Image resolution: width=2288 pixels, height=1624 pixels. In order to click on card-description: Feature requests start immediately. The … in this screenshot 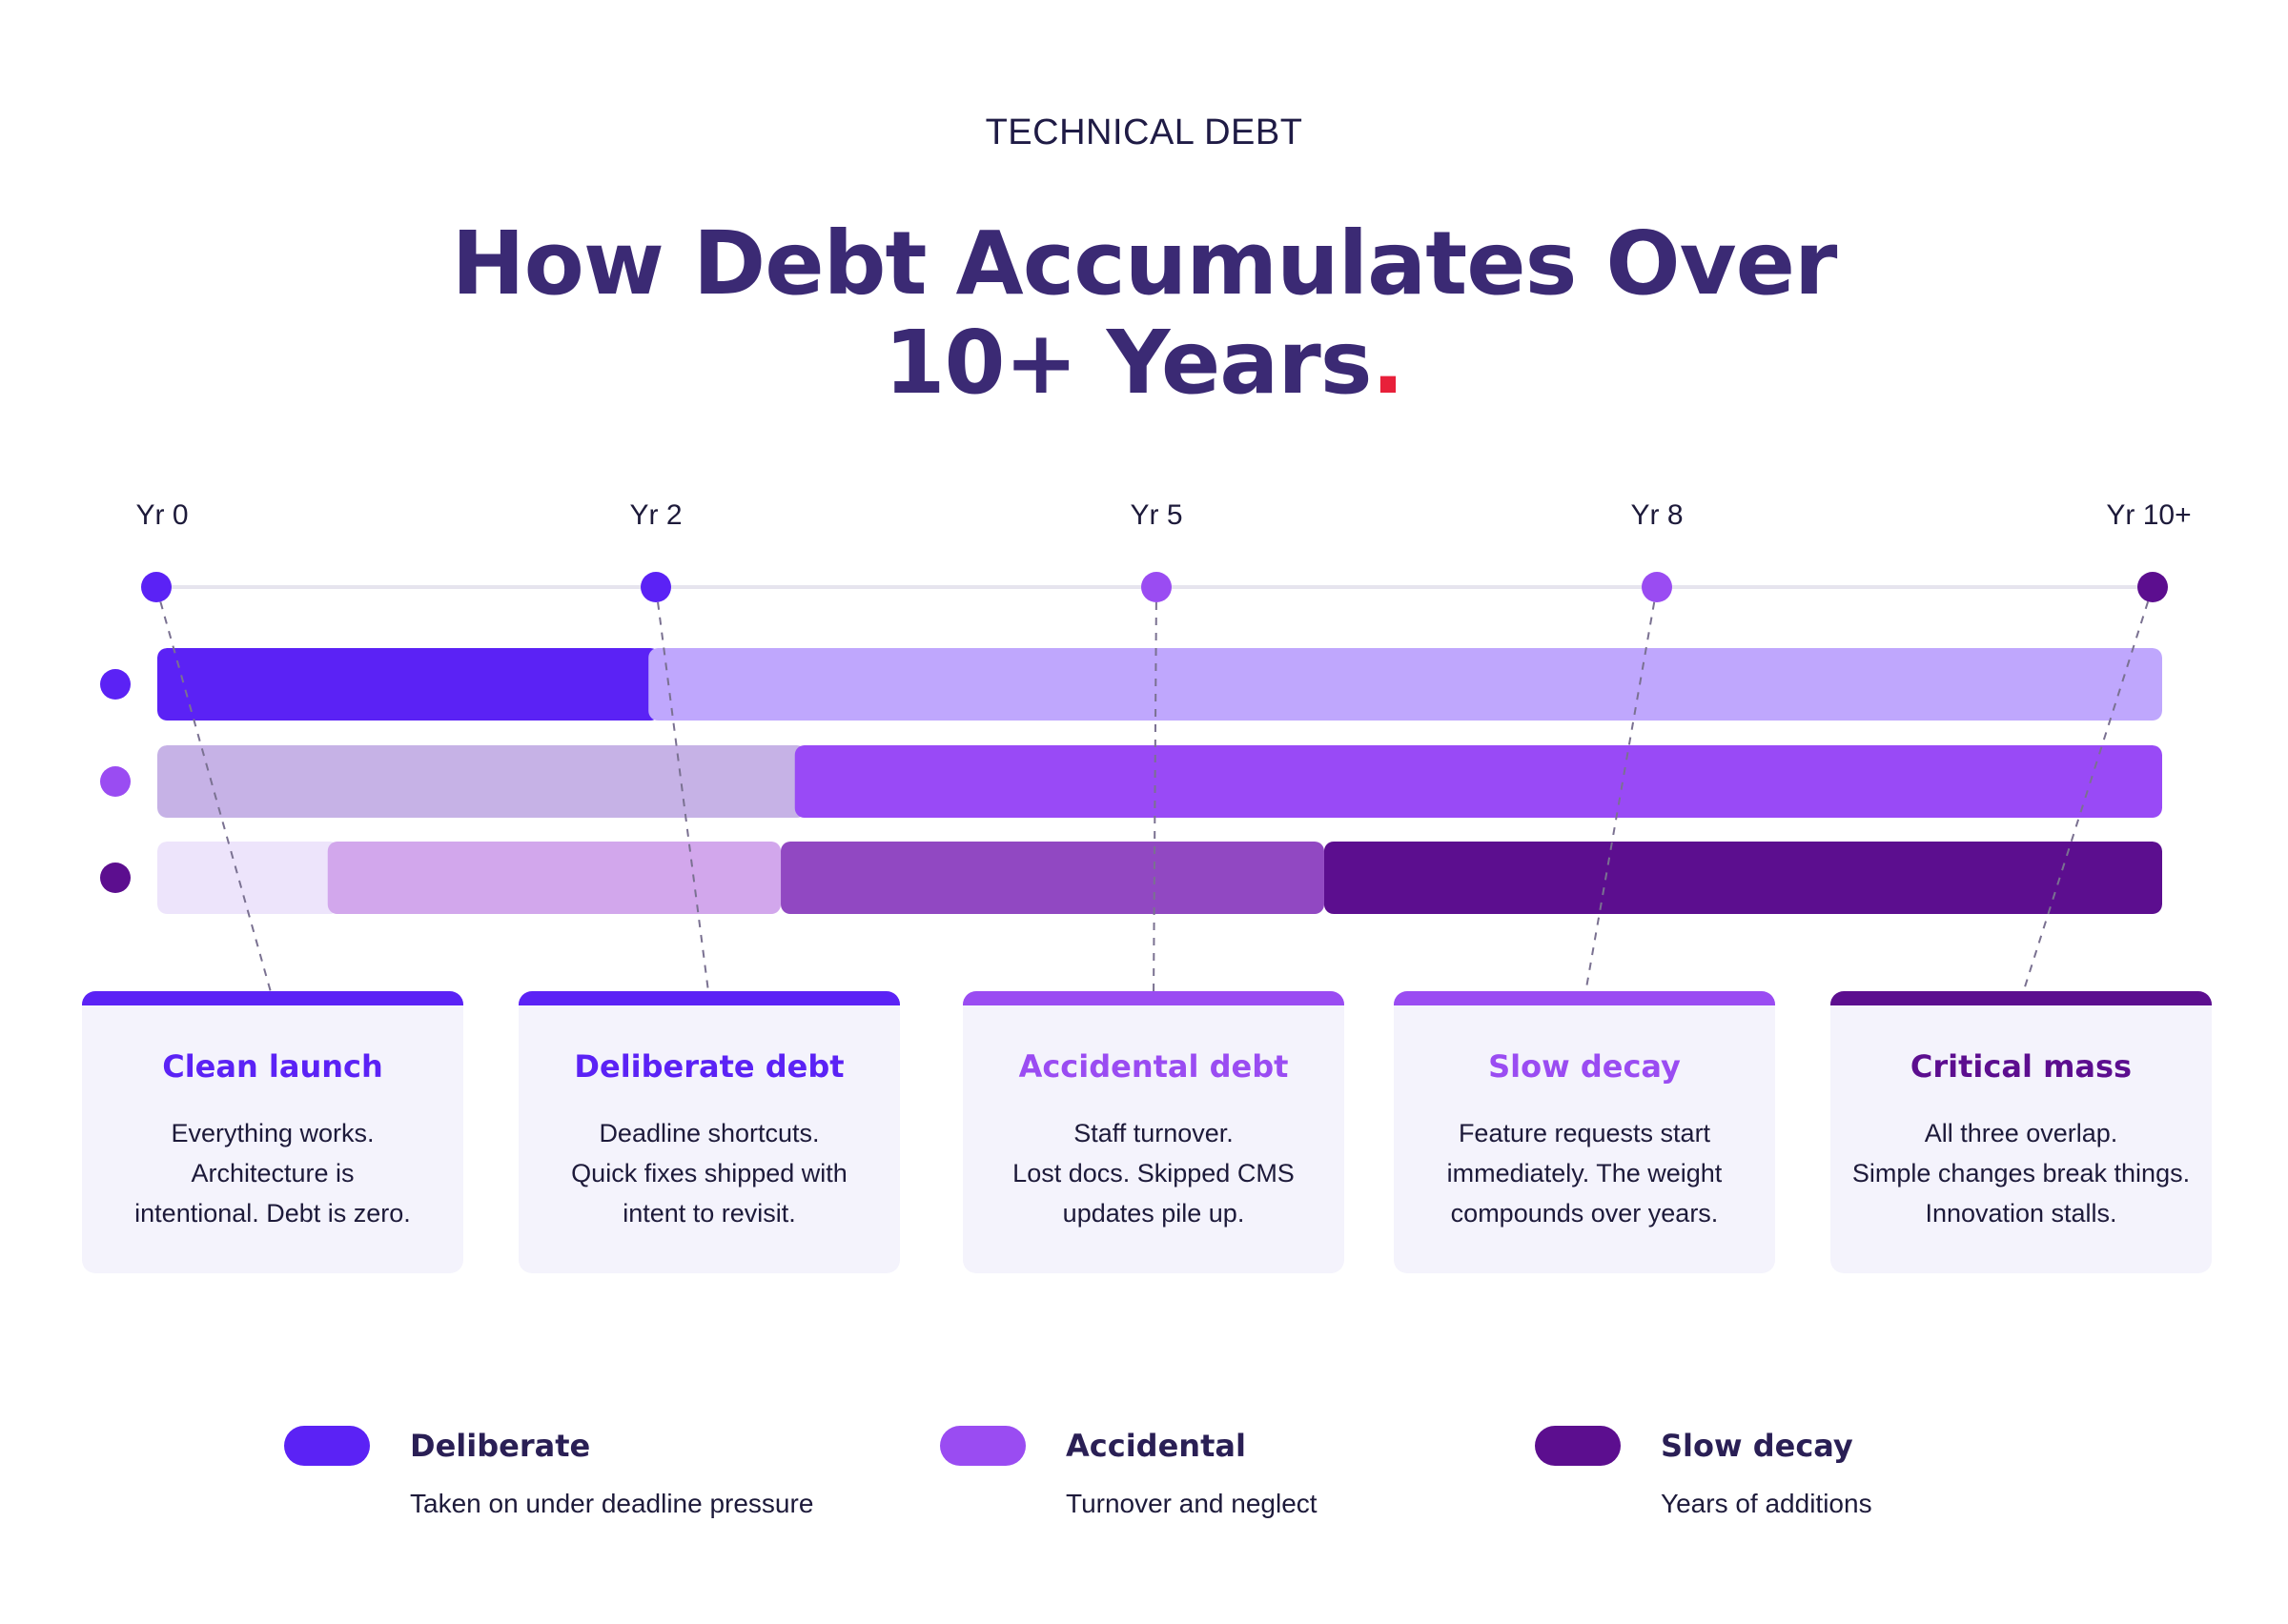, I will do `click(1585, 1173)`.